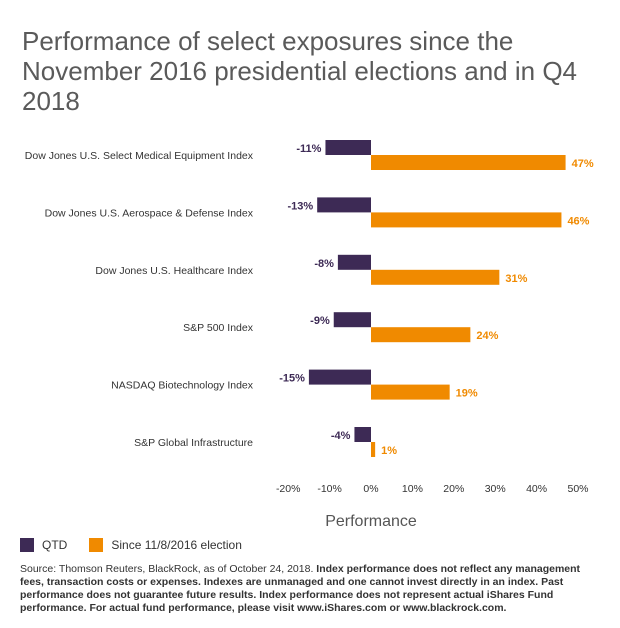 The width and height of the screenshot is (620, 628). What do you see at coordinates (453, 489) in the screenshot?
I see `x-tick-label: 20%` at bounding box center [453, 489].